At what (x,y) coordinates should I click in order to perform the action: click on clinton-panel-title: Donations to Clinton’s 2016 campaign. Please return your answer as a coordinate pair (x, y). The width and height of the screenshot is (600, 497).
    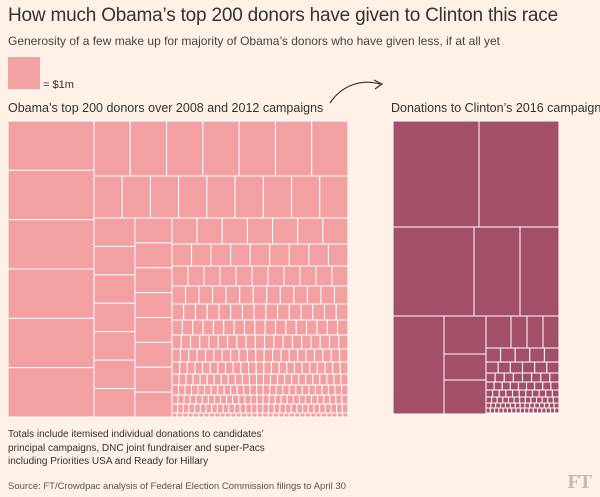
    Looking at the image, I should click on (495, 108).